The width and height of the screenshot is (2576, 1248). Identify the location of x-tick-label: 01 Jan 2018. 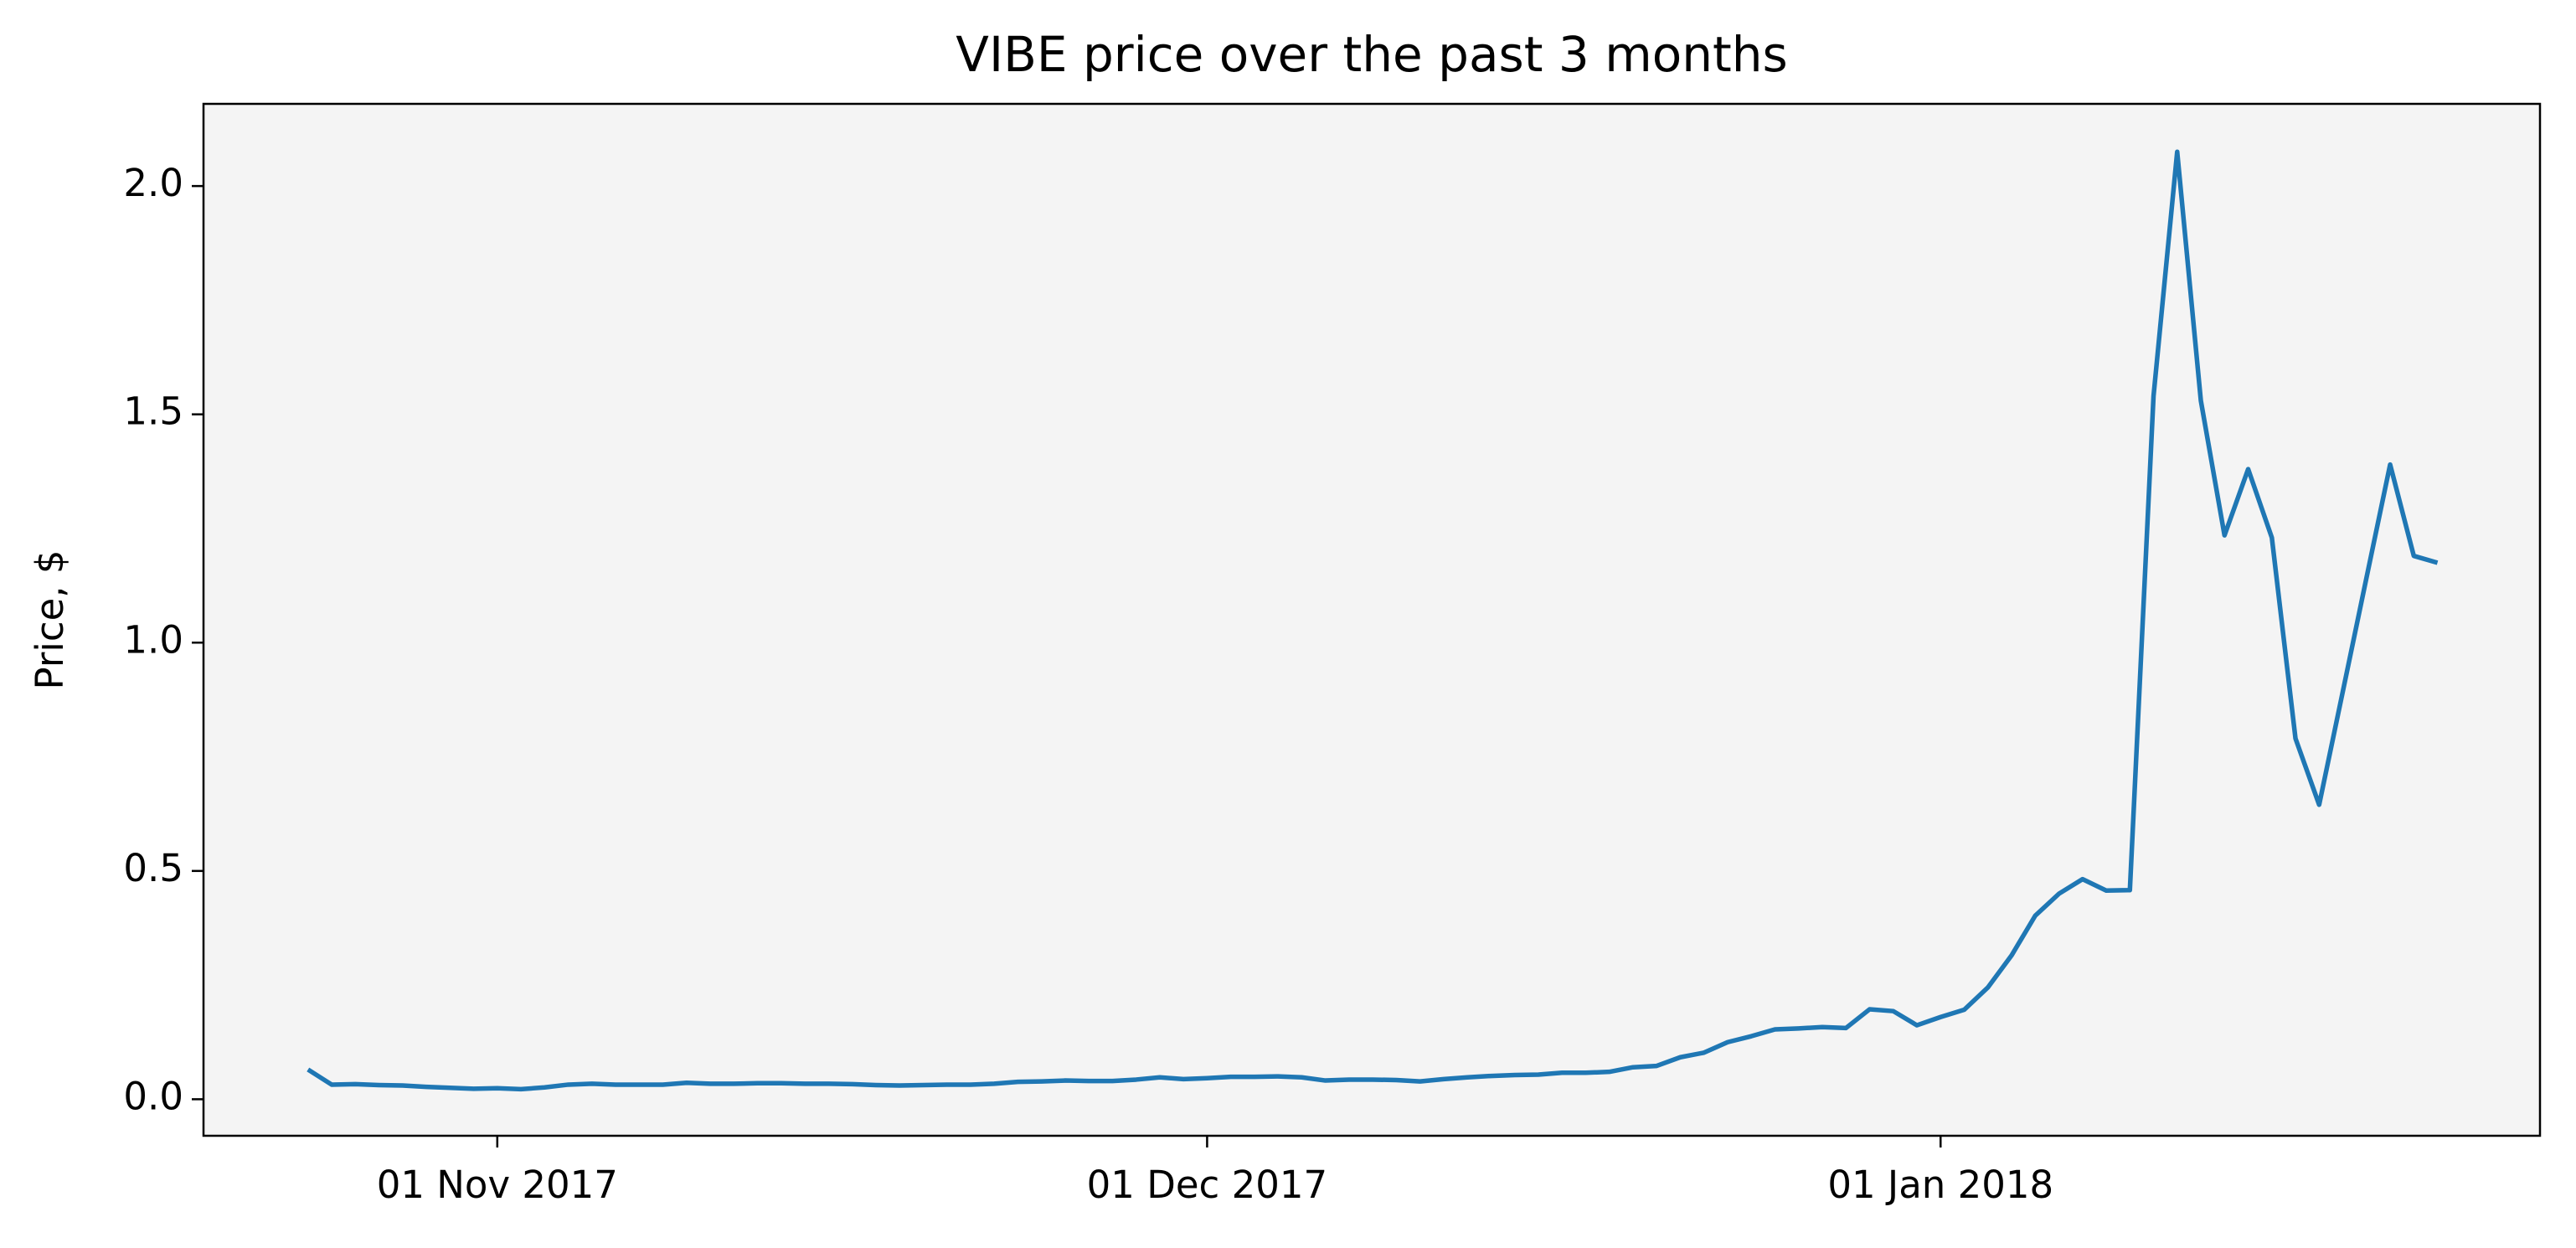
(1940, 1185).